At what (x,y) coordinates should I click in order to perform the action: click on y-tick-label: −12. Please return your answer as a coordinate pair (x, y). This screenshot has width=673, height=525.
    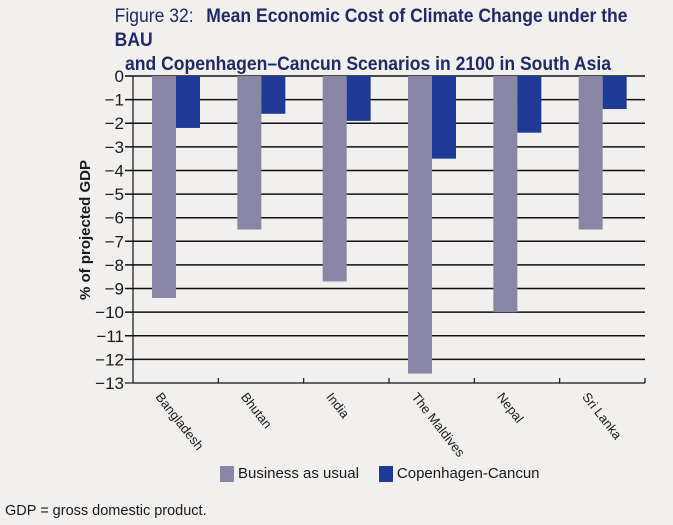
    Looking at the image, I should click on (109, 359).